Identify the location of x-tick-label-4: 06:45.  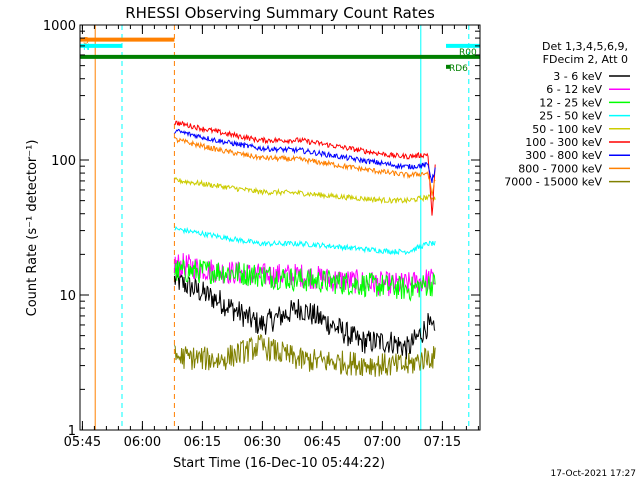
(322, 442).